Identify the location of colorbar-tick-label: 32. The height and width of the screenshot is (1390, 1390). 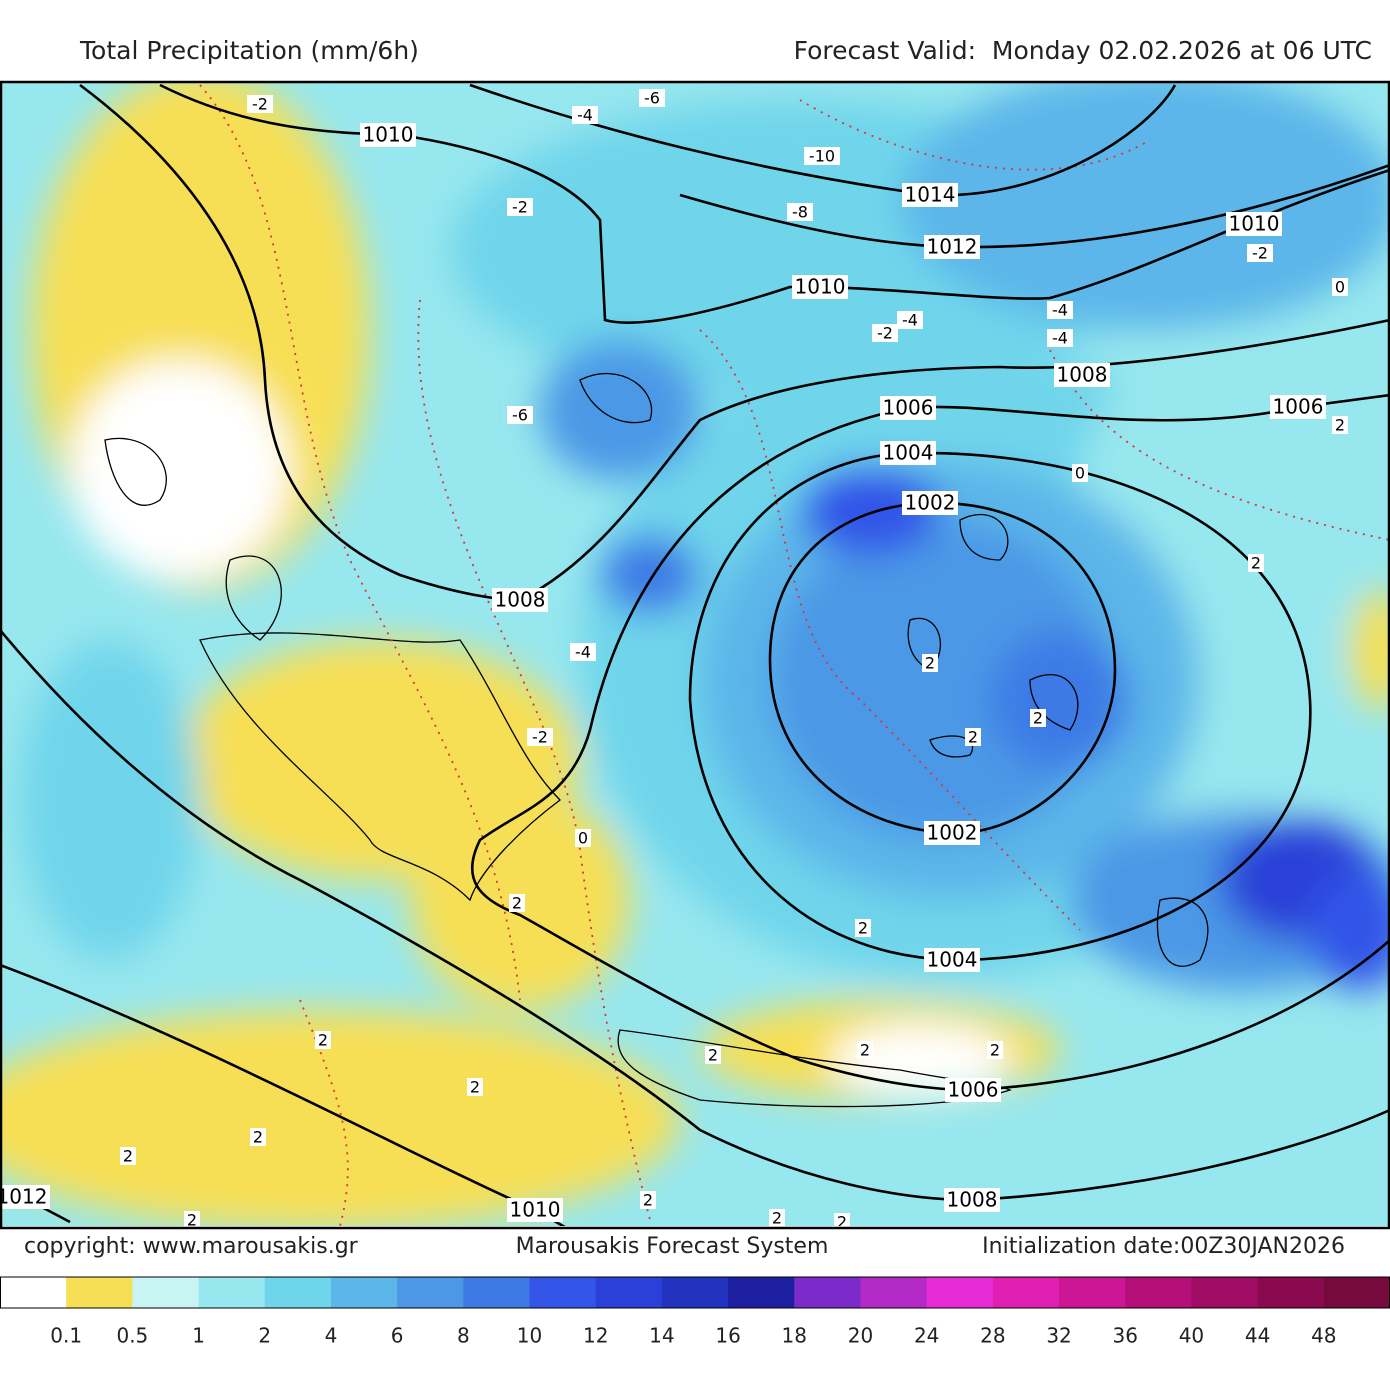
(1058, 1336).